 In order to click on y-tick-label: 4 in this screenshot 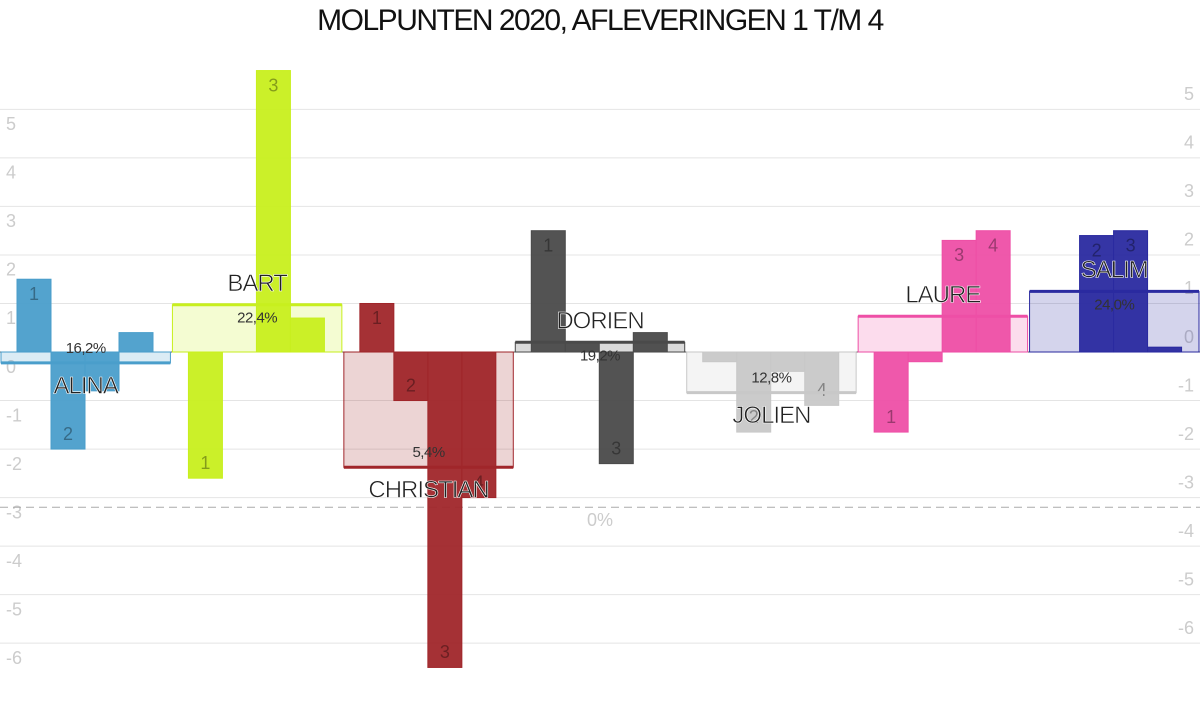, I will do `click(11, 173)`.